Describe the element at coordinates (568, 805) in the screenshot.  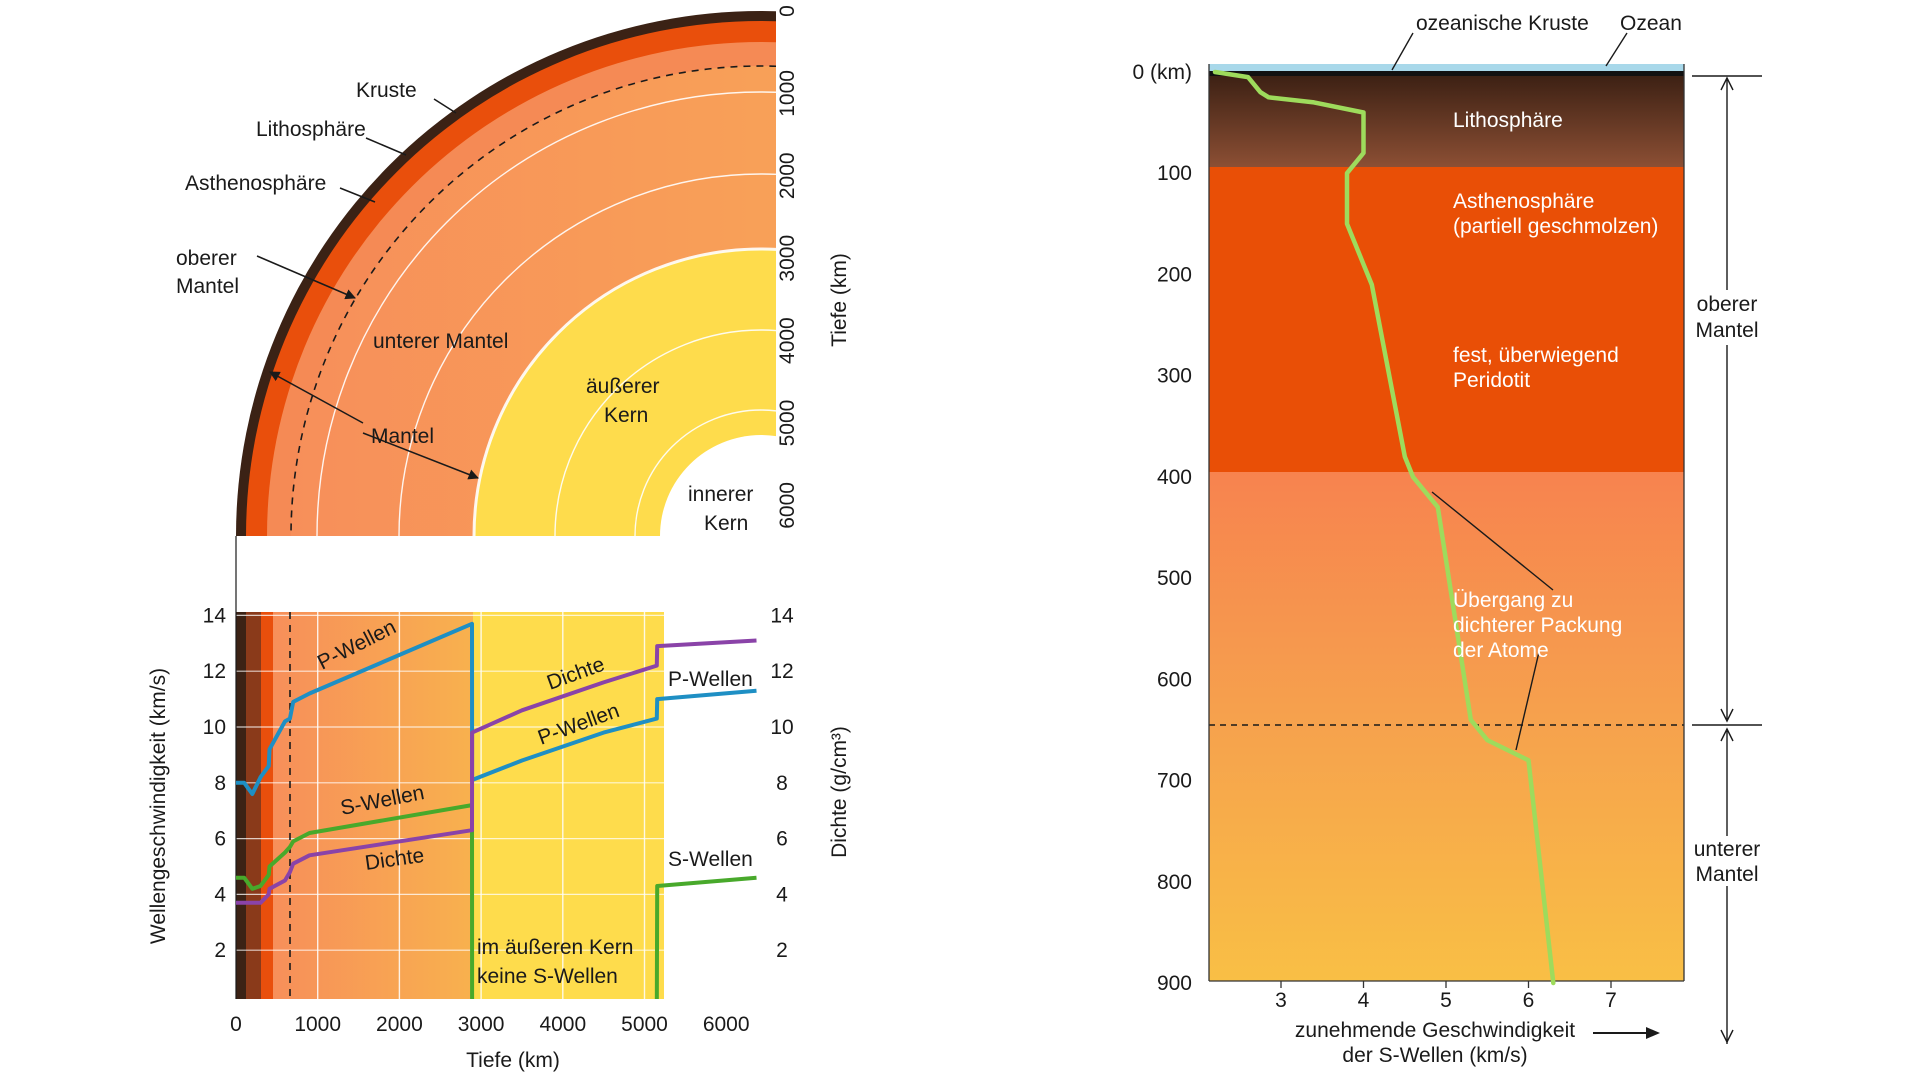
I see `chart-bg-outer-core` at that location.